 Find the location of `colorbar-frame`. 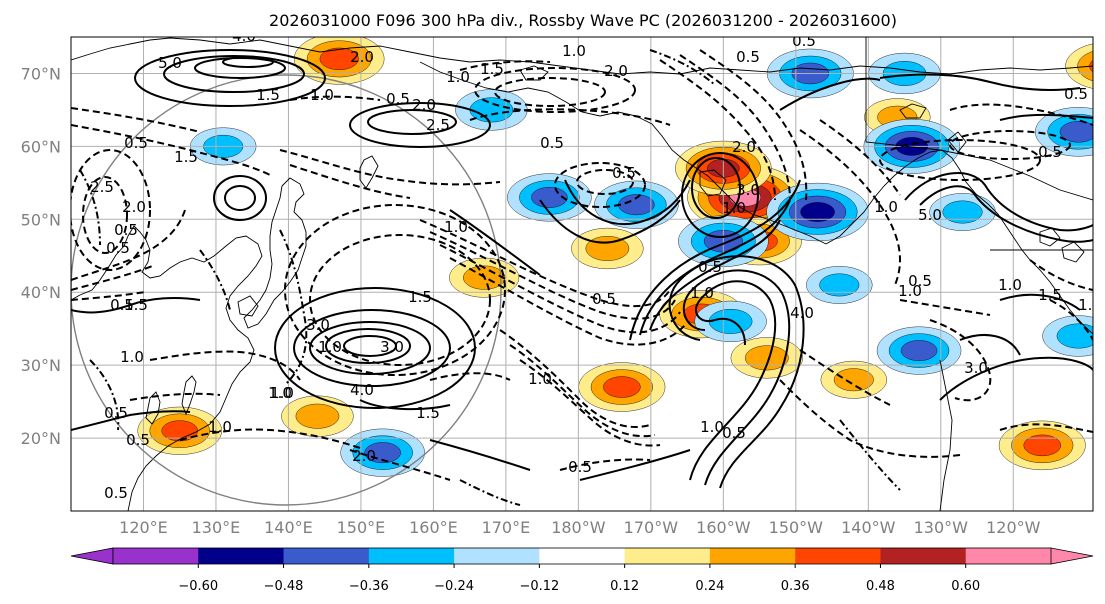

colorbar-frame is located at coordinates (582, 556).